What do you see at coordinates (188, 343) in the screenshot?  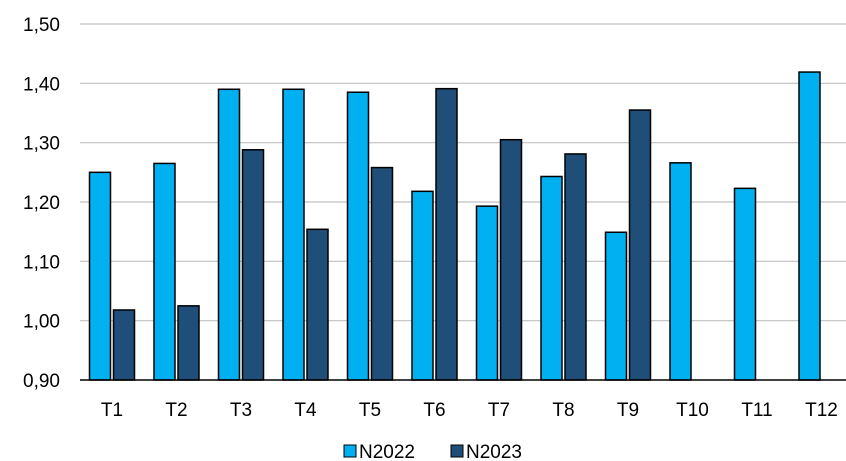 I see `bar-n2023-t2` at bounding box center [188, 343].